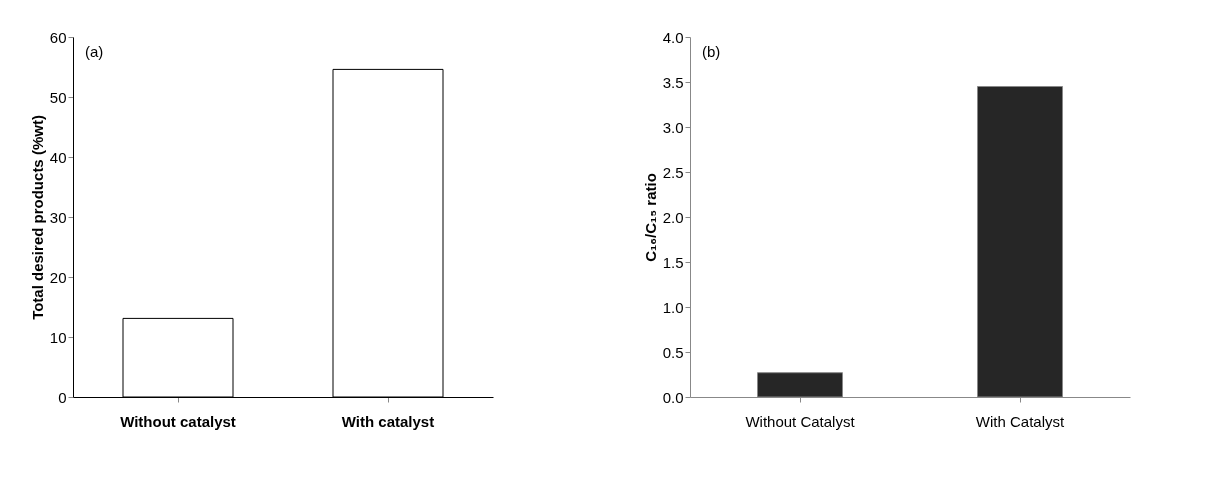 The width and height of the screenshot is (1220, 479). I want to click on y-tick-label: 4.0, so click(673, 37).